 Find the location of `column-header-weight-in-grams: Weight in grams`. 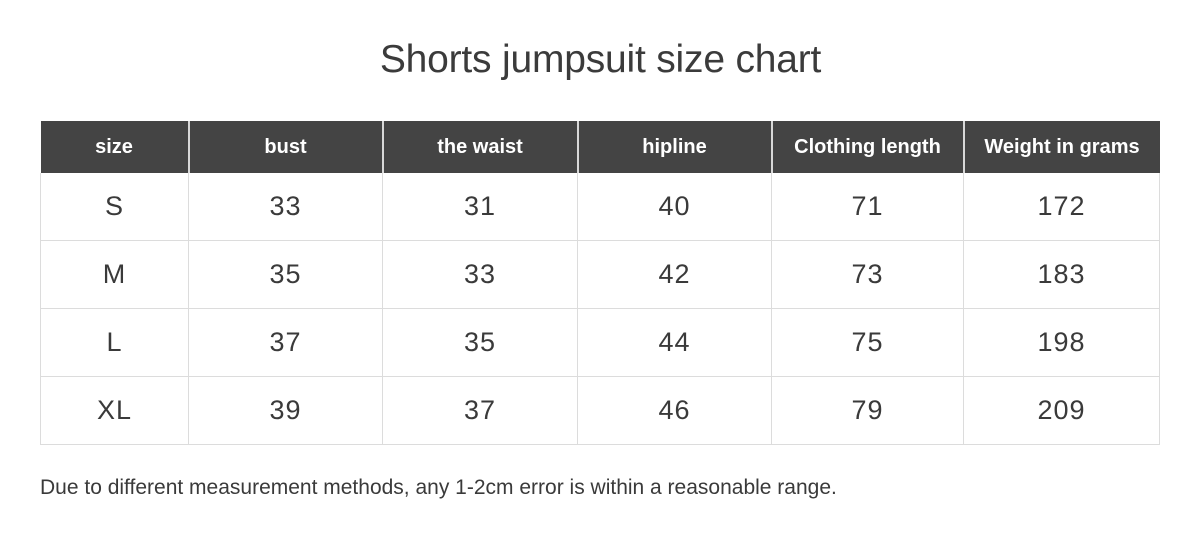

column-header-weight-in-grams: Weight in grams is located at coordinates (1061, 147).